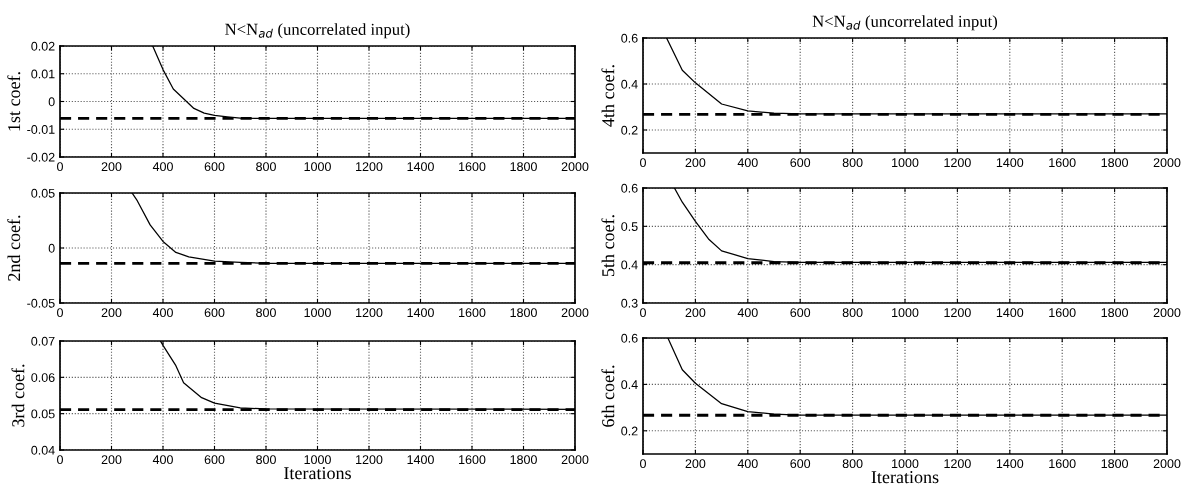 This screenshot has height=492, width=1189. What do you see at coordinates (14, 248) in the screenshot?
I see `y-axis-title: 2nd coef.` at bounding box center [14, 248].